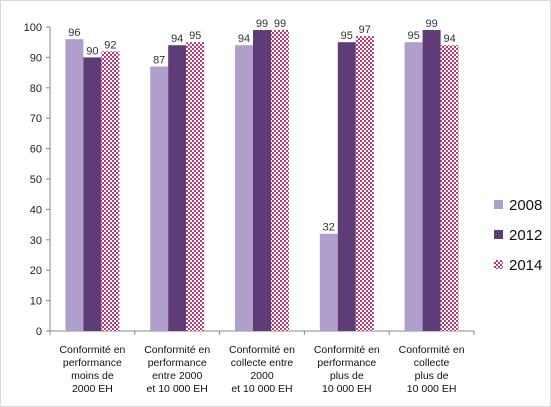 The height and width of the screenshot is (407, 551). Describe the element at coordinates (525, 205) in the screenshot. I see `legend-label-2008: 2008` at that location.